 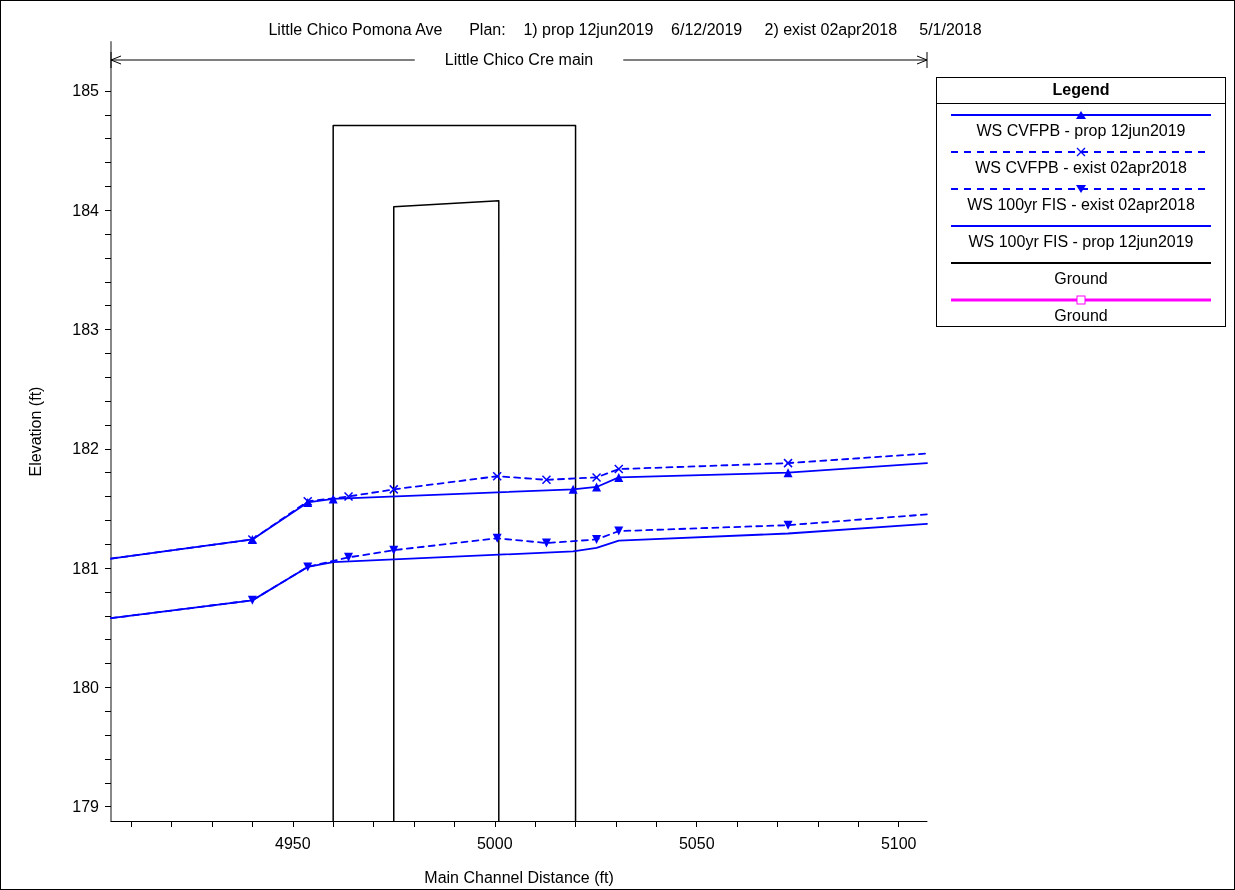 I want to click on x-tick-label: 5050, so click(x=696, y=843).